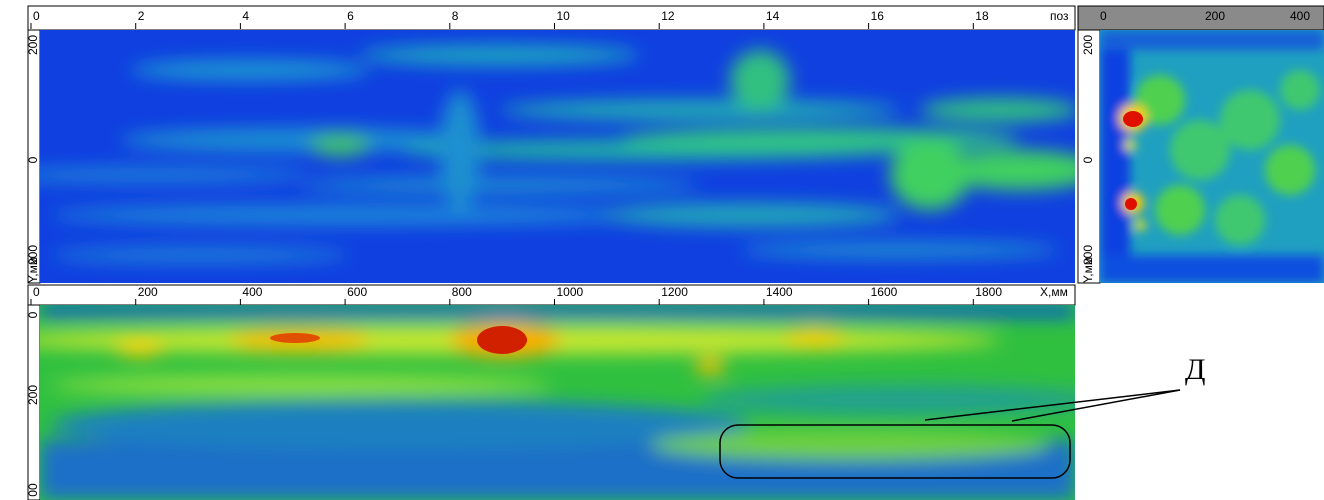 This screenshot has height=500, width=1324. What do you see at coordinates (350, 16) in the screenshot?
I see `x-tick-label: 6` at bounding box center [350, 16].